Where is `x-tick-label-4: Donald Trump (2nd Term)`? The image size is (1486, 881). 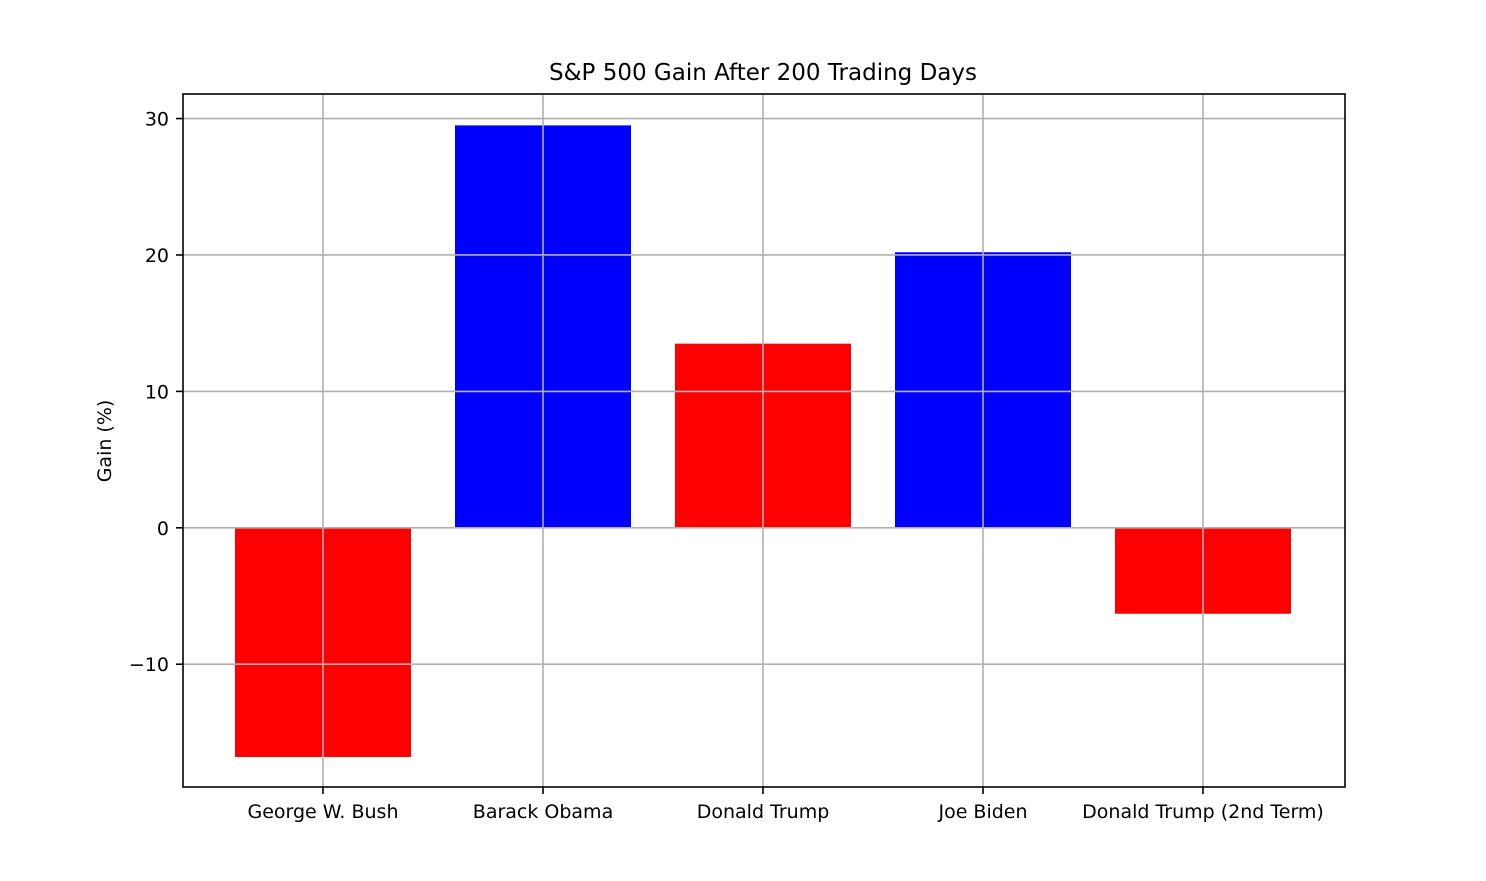 x-tick-label-4: Donald Trump (2nd Term) is located at coordinates (1203, 812).